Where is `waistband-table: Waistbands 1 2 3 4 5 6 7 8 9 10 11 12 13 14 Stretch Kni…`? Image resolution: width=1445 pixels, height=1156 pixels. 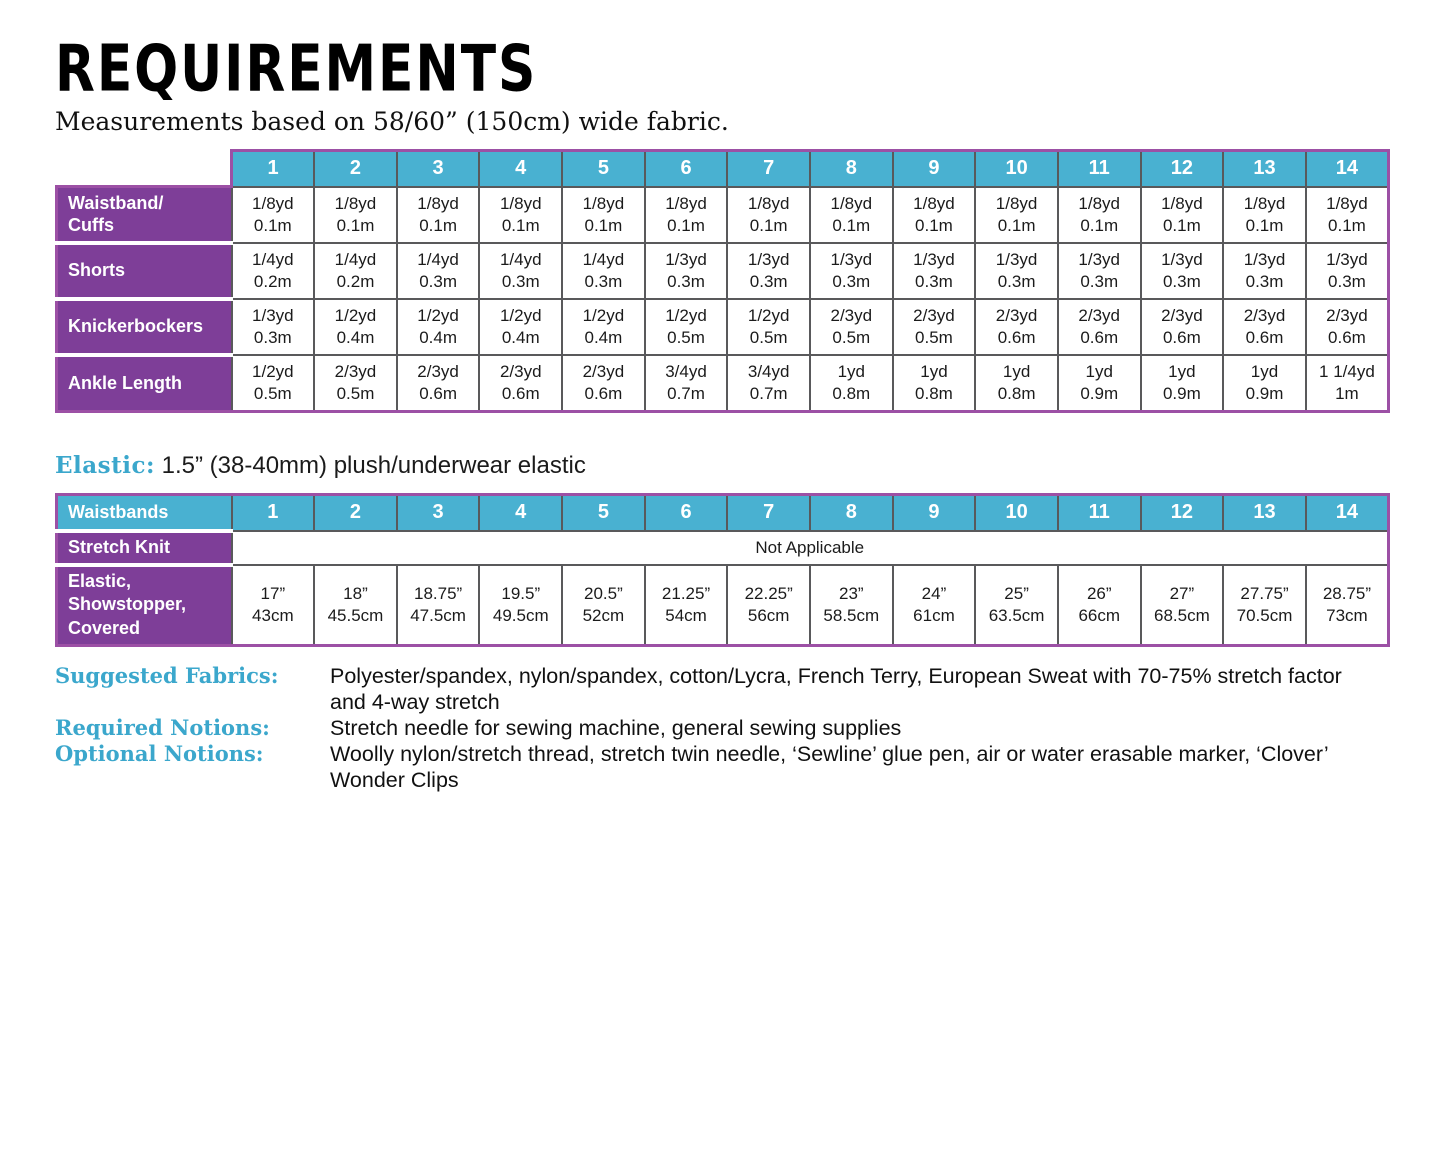 waistband-table: Waistbands 1 2 3 4 5 6 7 8 9 10 11 12 13 14 Stretch Kni… is located at coordinates (722, 569).